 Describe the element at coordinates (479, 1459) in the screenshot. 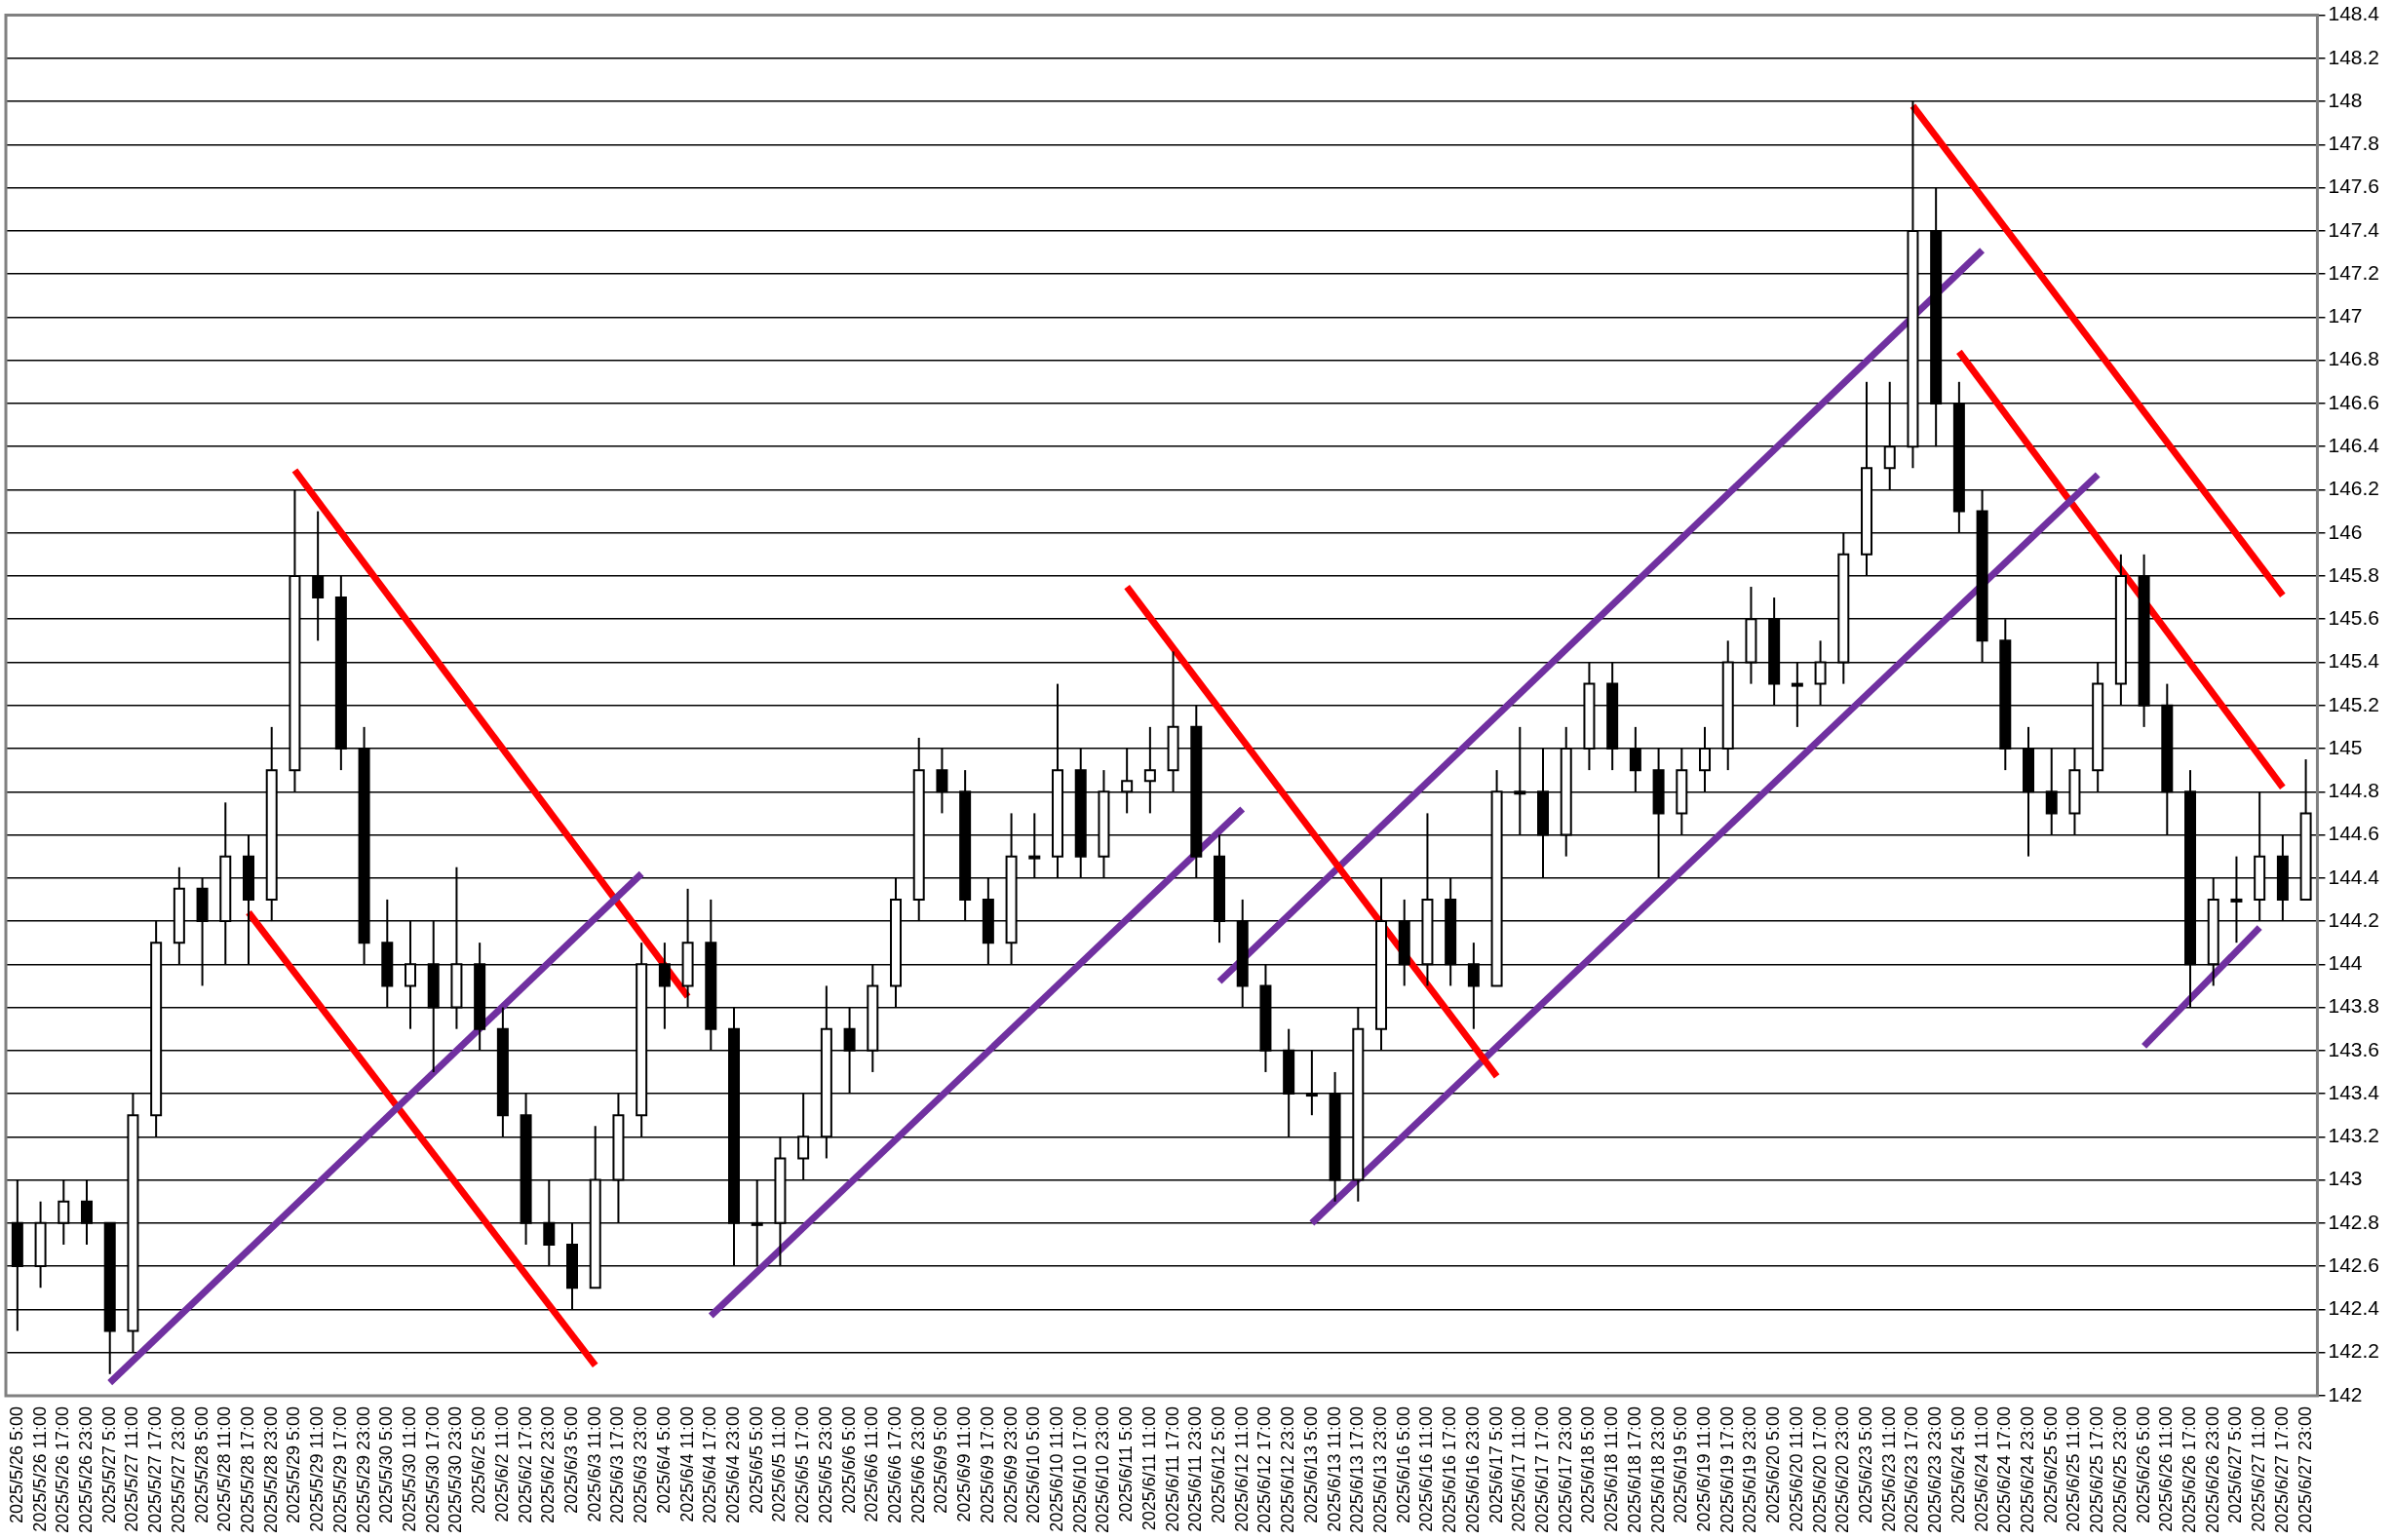

I see `x-tick-label: 2025/6/2 5:00` at that location.